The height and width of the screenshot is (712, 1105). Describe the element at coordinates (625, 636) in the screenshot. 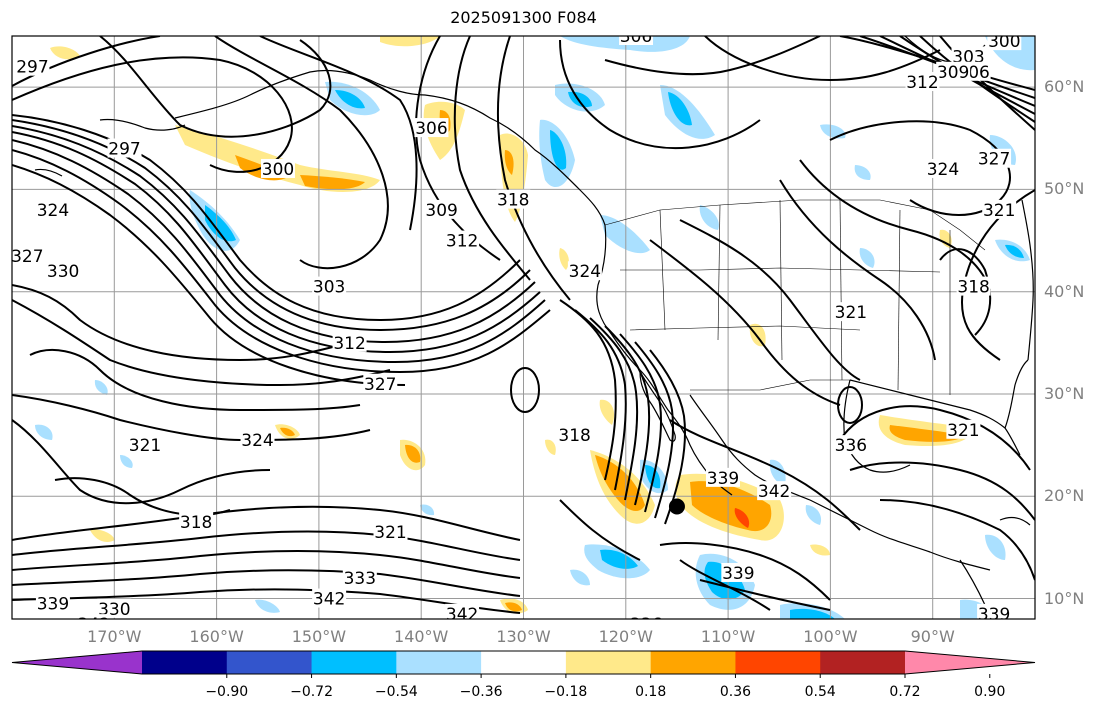

I see `lon-tick-label: 120°W` at that location.